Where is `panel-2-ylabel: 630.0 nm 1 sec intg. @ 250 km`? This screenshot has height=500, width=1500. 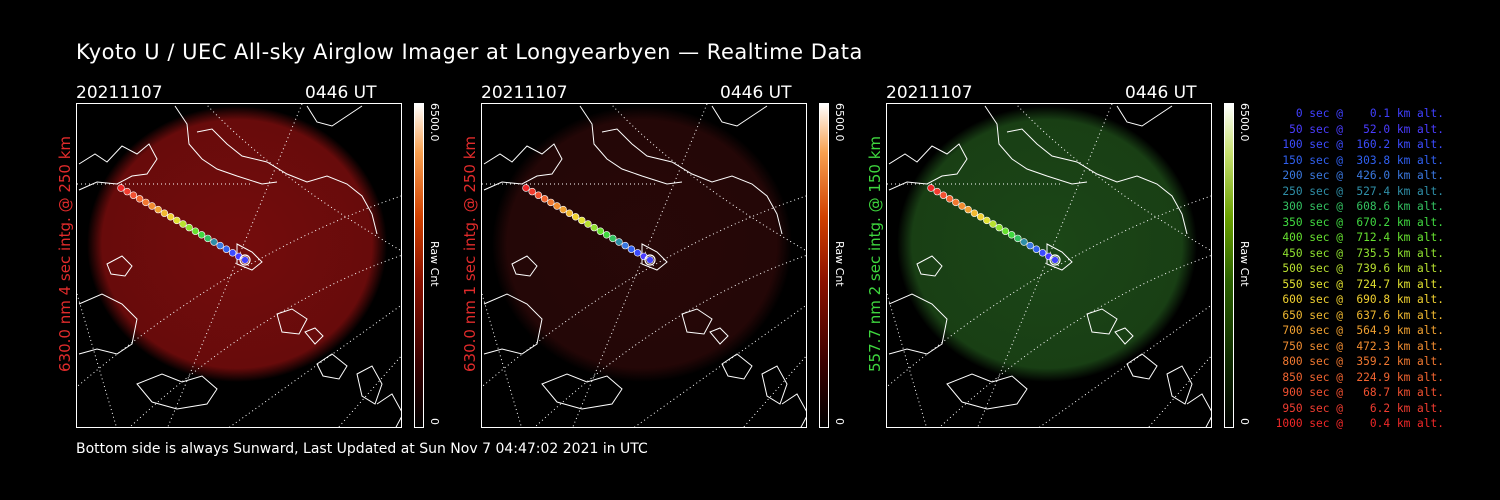 panel-2-ylabel: 630.0 nm 1 sec intg. @ 250 km is located at coordinates (470, 253).